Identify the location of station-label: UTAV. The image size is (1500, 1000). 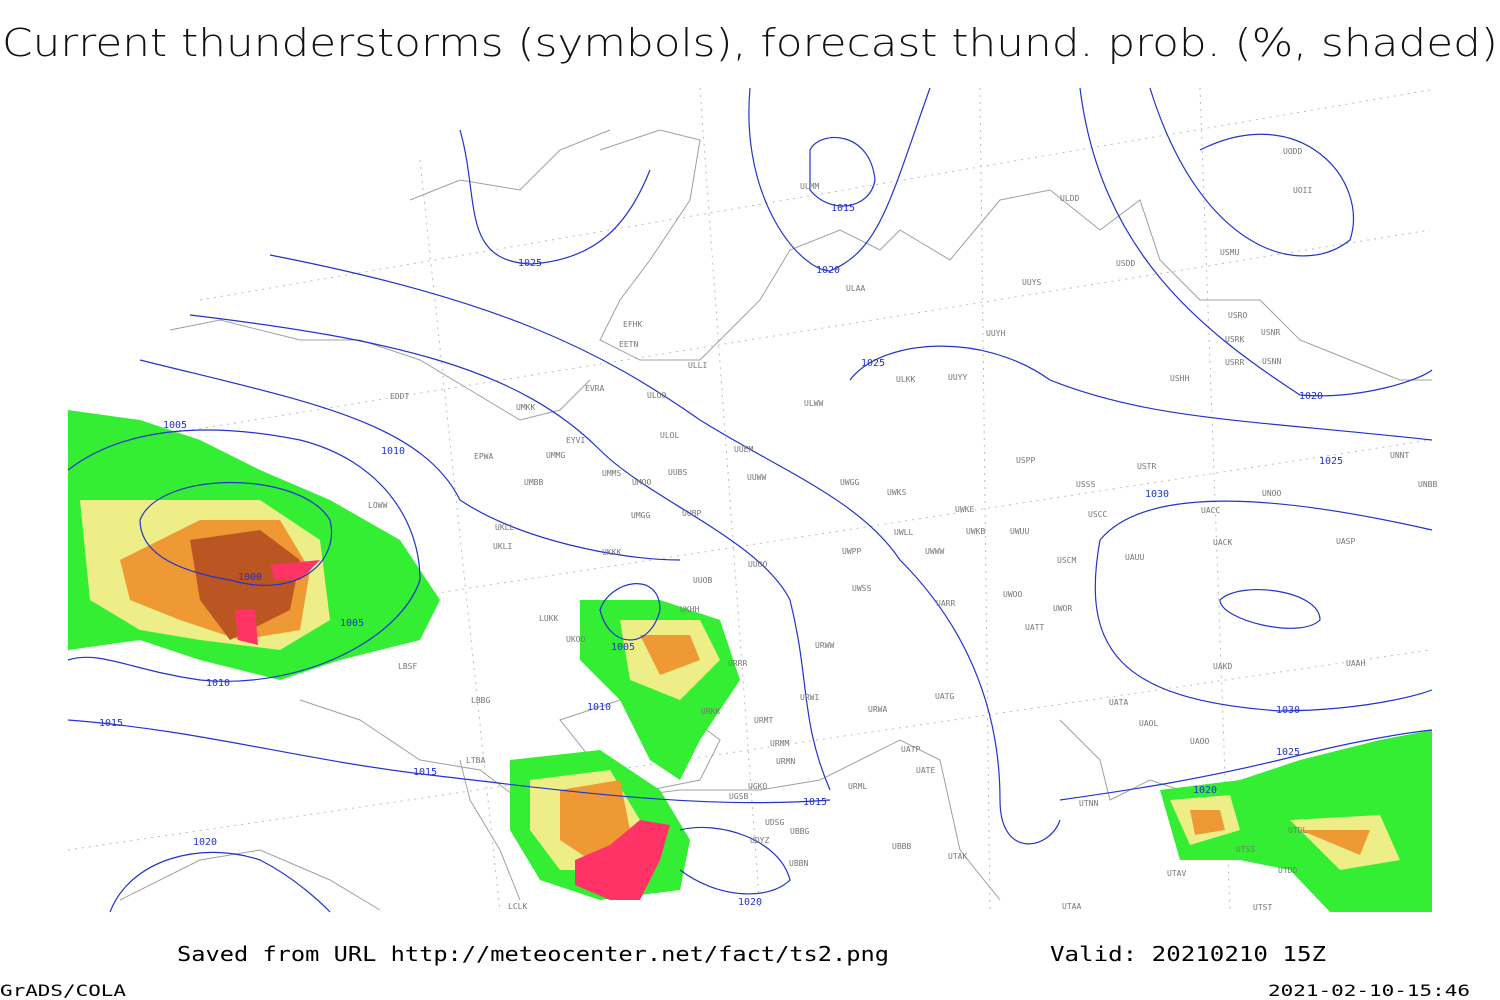
(1176, 873).